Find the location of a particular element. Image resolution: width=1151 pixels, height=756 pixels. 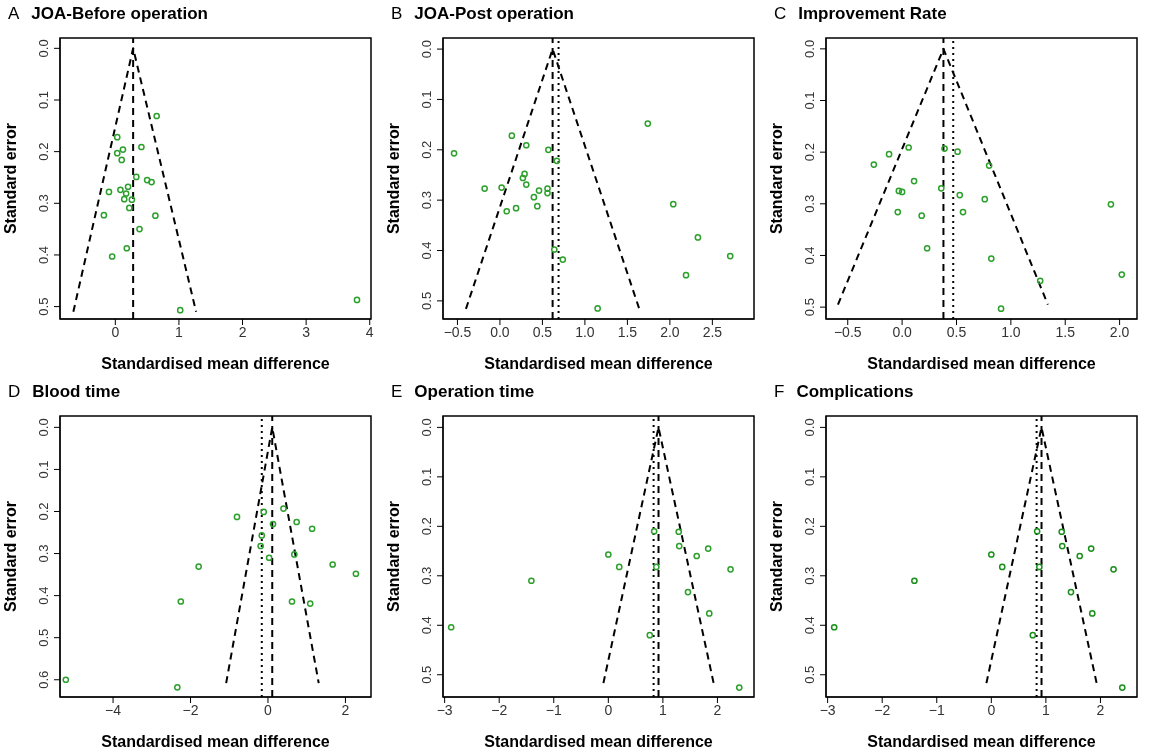

text: A is located at coordinates (14, 13).